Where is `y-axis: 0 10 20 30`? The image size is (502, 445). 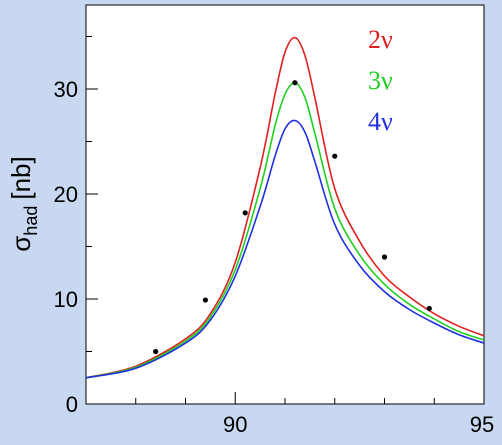
y-axis: 0 10 20 30 is located at coordinates (76, 226).